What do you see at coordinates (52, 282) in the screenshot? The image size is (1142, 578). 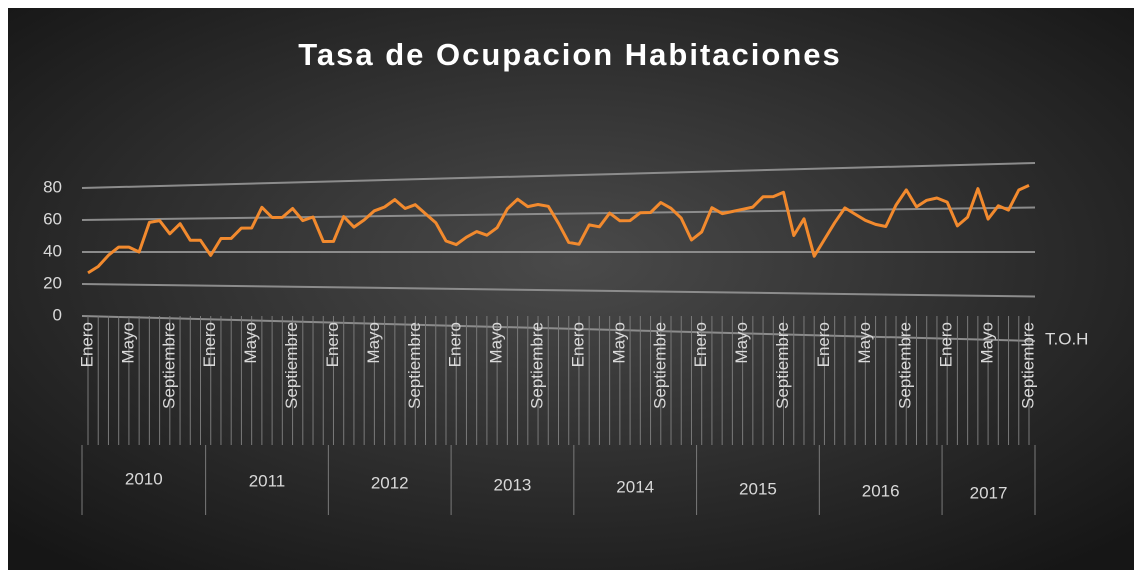 I see `y-tick-label: 20` at bounding box center [52, 282].